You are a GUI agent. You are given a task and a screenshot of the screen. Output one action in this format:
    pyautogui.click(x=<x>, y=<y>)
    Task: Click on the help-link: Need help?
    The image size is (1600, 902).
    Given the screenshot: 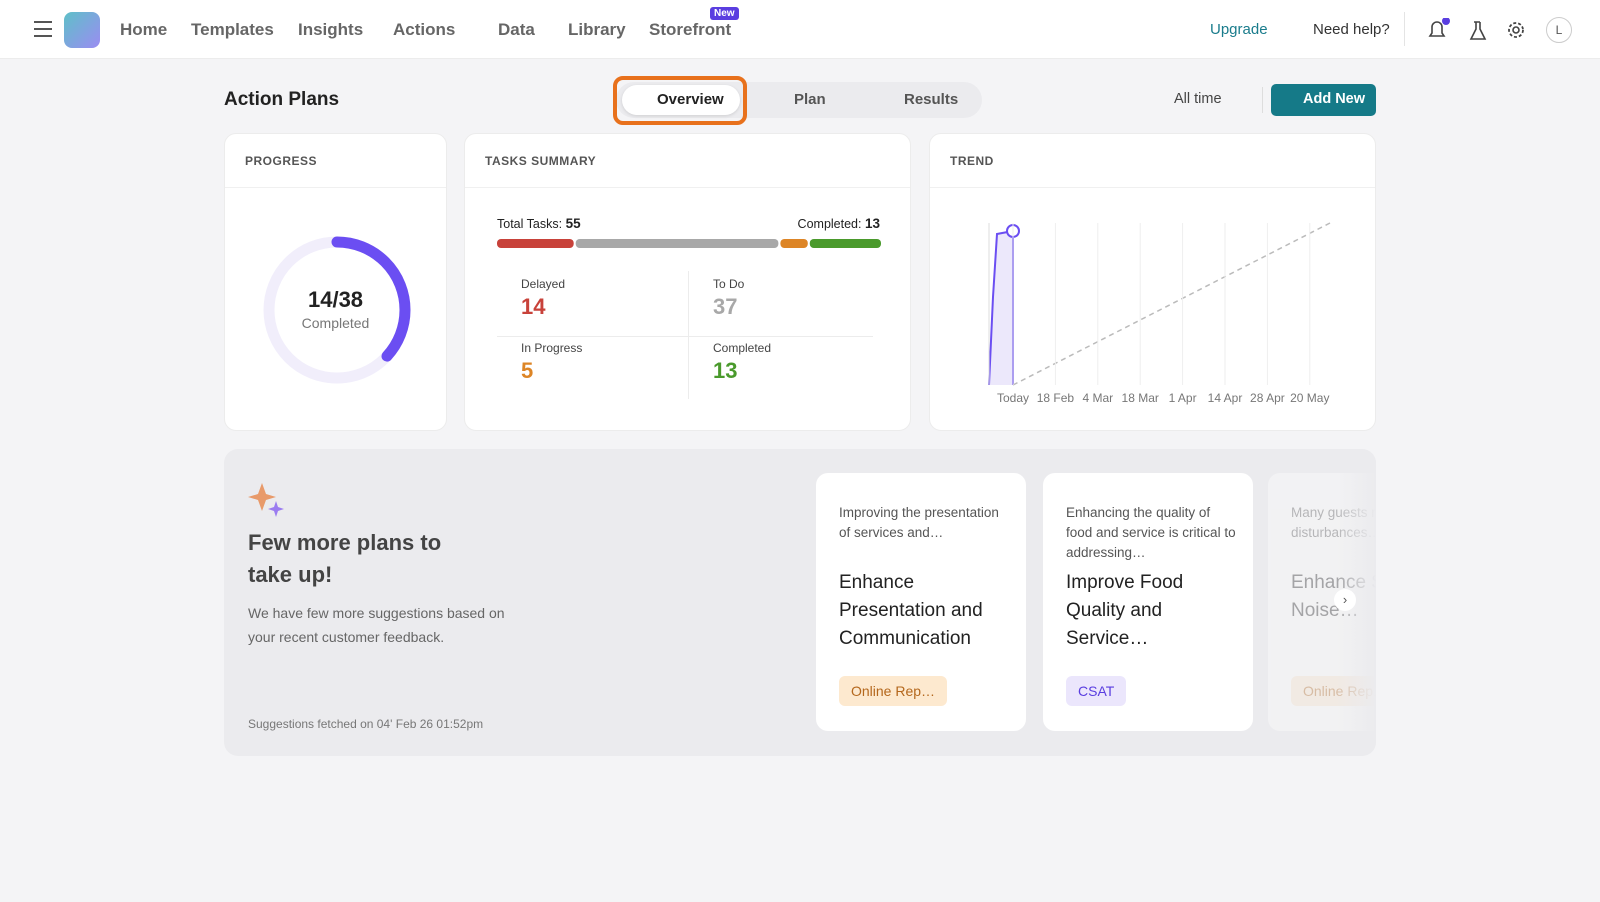 What is the action you would take?
    pyautogui.click(x=1351, y=29)
    